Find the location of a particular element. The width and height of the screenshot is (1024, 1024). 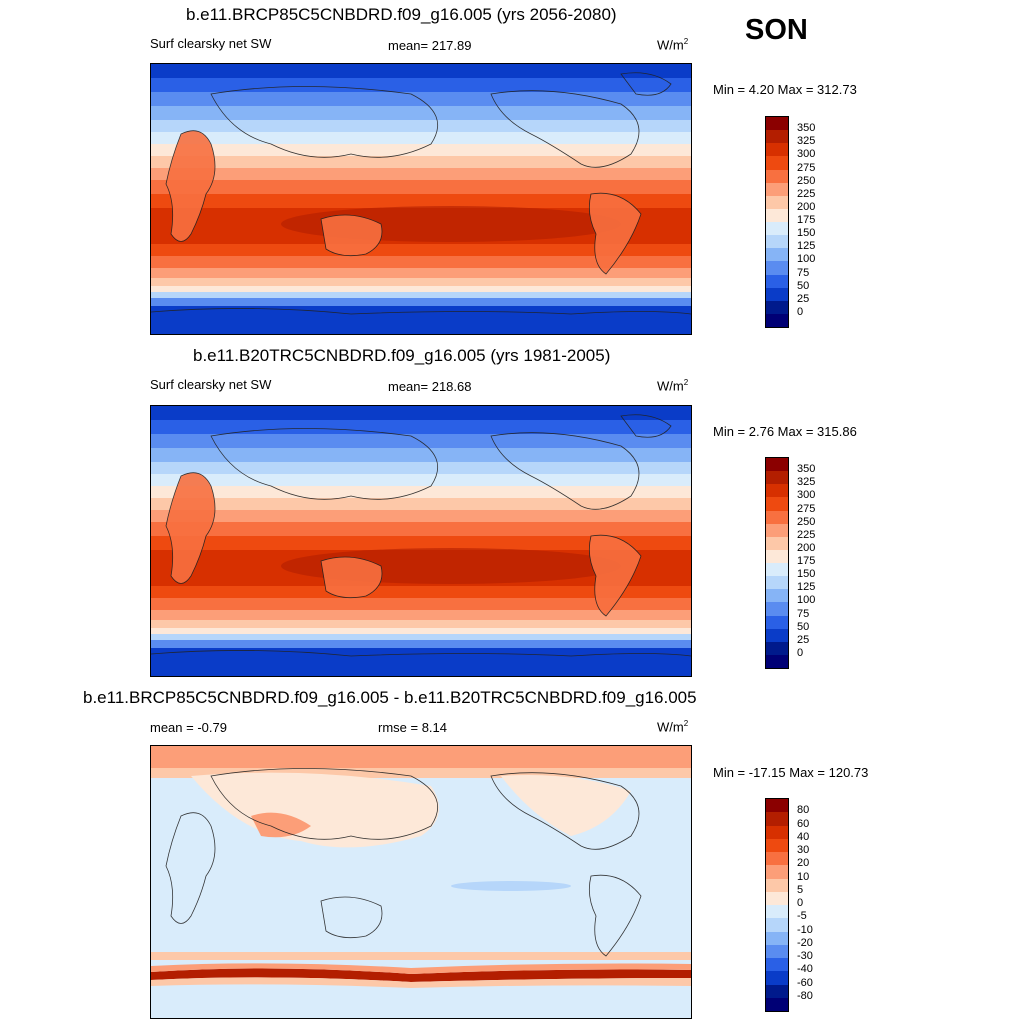

colorbar-tick-label: 40 is located at coordinates (803, 836).